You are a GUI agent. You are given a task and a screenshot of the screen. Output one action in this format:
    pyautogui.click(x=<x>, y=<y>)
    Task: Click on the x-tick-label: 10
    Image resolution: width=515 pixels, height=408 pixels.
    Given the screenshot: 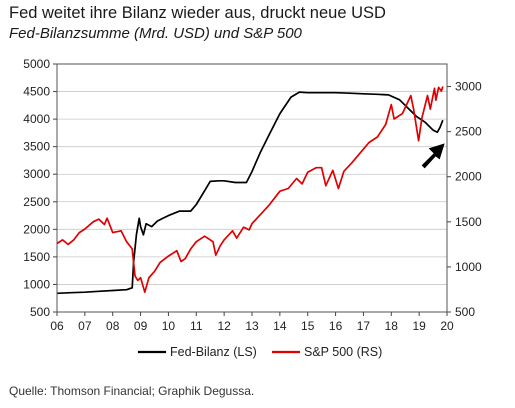 What is the action you would take?
    pyautogui.click(x=169, y=326)
    